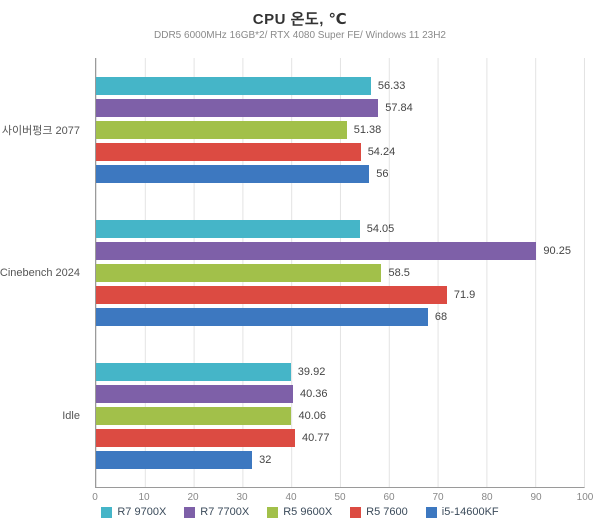 The width and height of the screenshot is (600, 528). Describe the element at coordinates (242, 497) in the screenshot. I see `x-tick-label: 30` at that location.